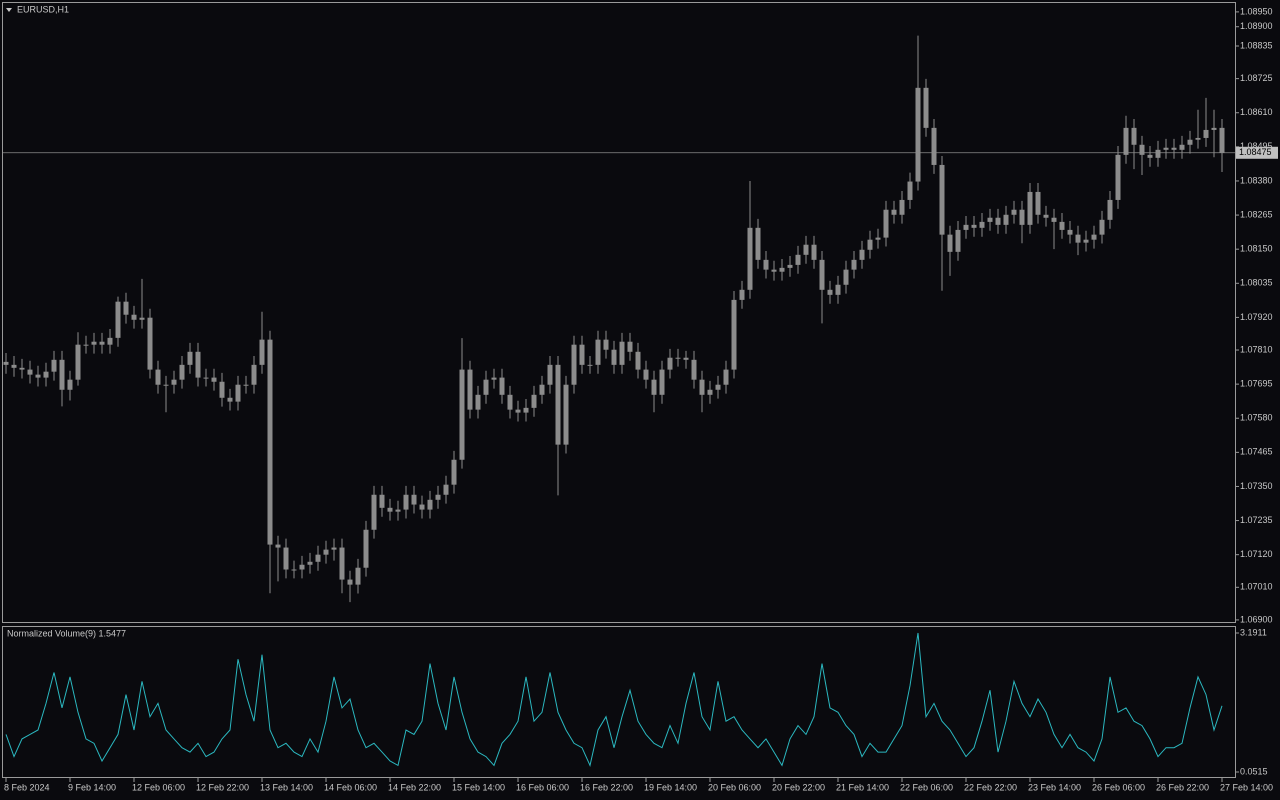 The width and height of the screenshot is (1280, 800). What do you see at coordinates (1253, 632) in the screenshot?
I see `y-tick-label: 3.1911` at bounding box center [1253, 632].